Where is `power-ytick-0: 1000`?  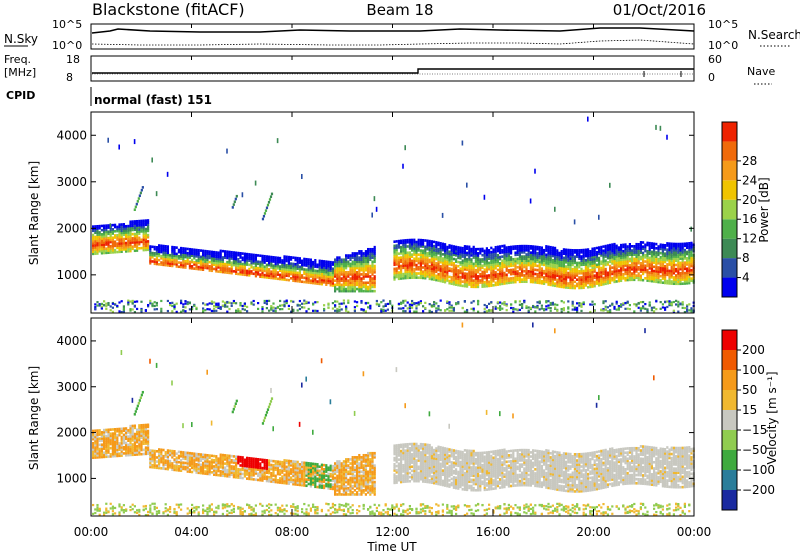 power-ytick-0: 1000 is located at coordinates (71, 275).